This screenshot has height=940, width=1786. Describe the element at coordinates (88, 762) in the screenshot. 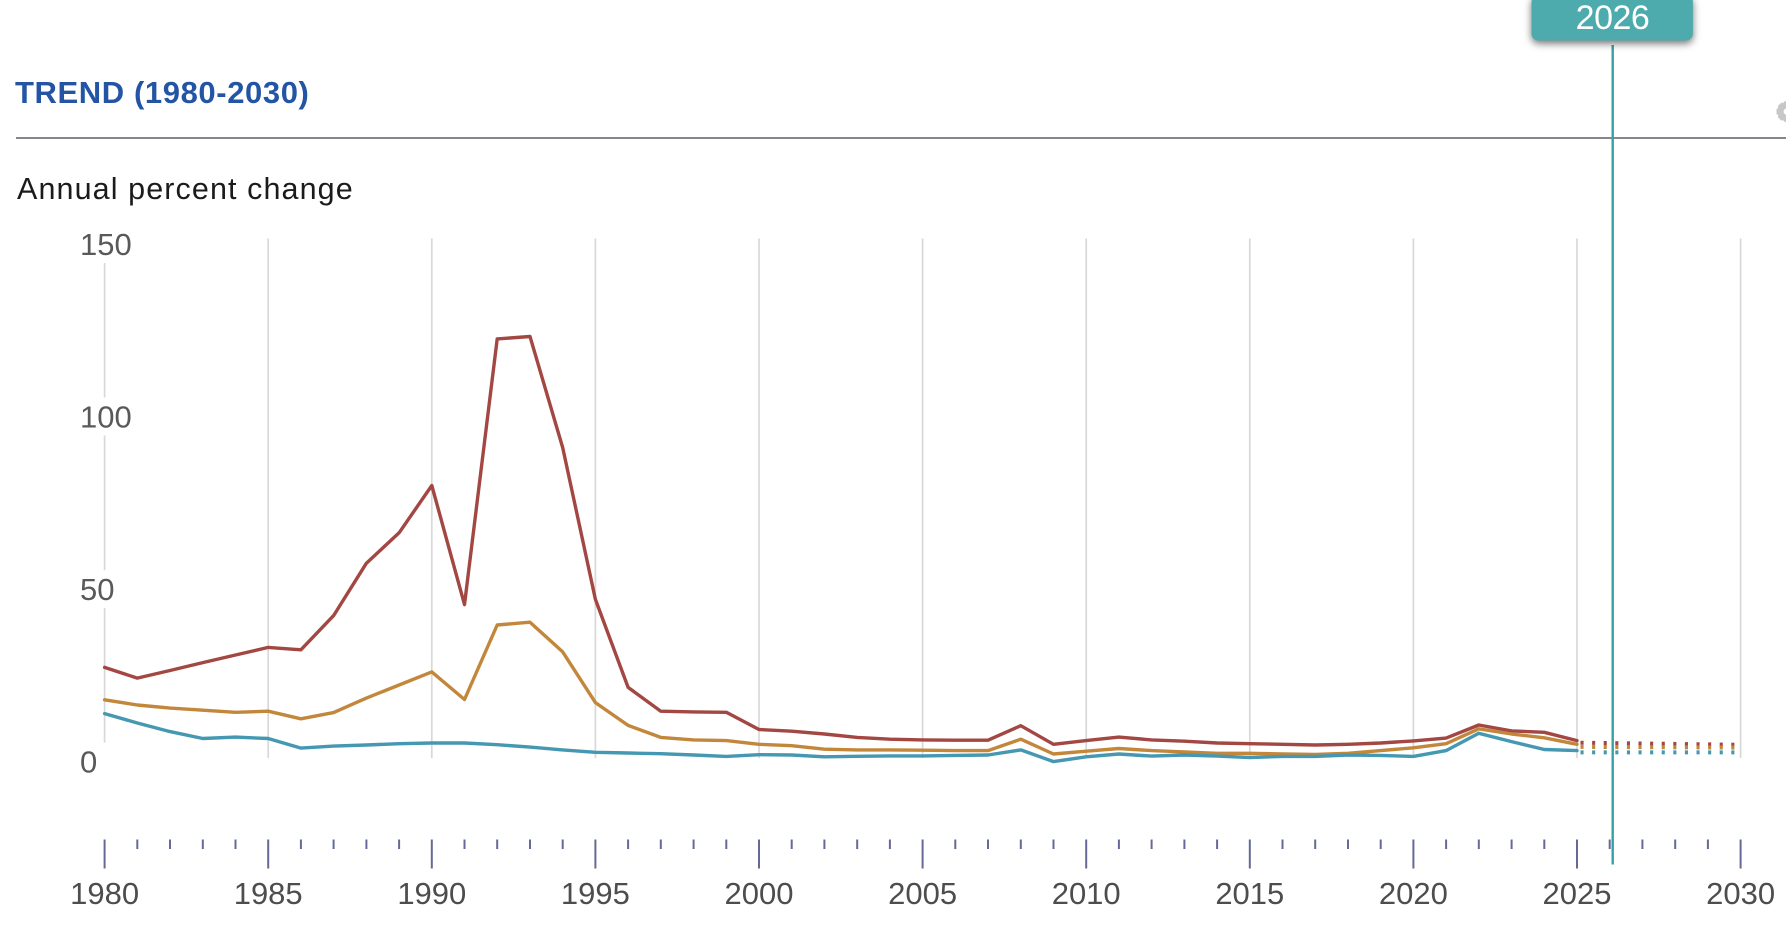

I see `svg-text: 0` at that location.